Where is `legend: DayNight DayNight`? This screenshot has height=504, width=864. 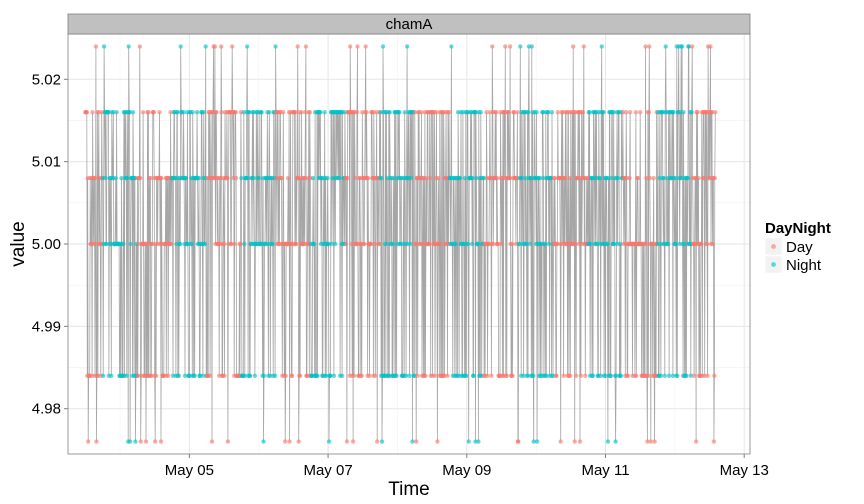
legend: DayNight DayNight is located at coordinates (797, 247).